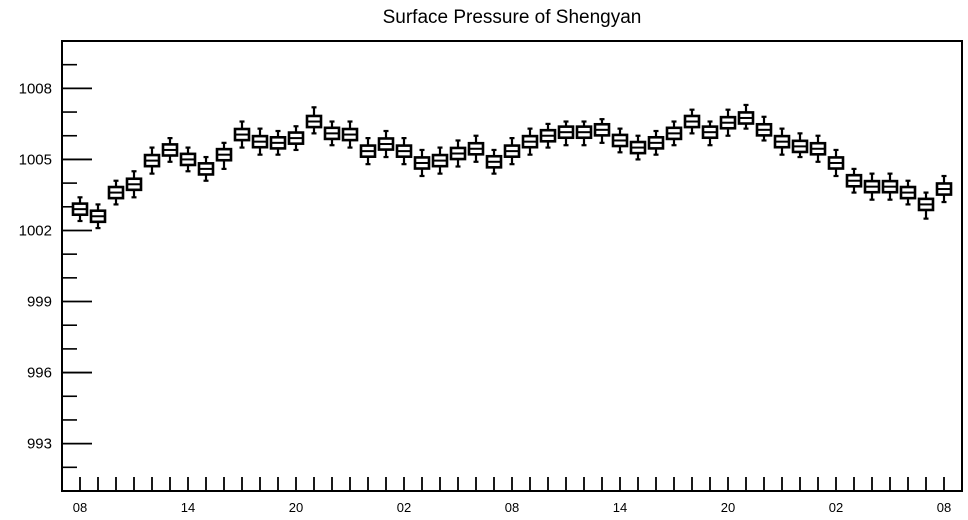  I want to click on y-tick-label: 999, so click(39, 302).